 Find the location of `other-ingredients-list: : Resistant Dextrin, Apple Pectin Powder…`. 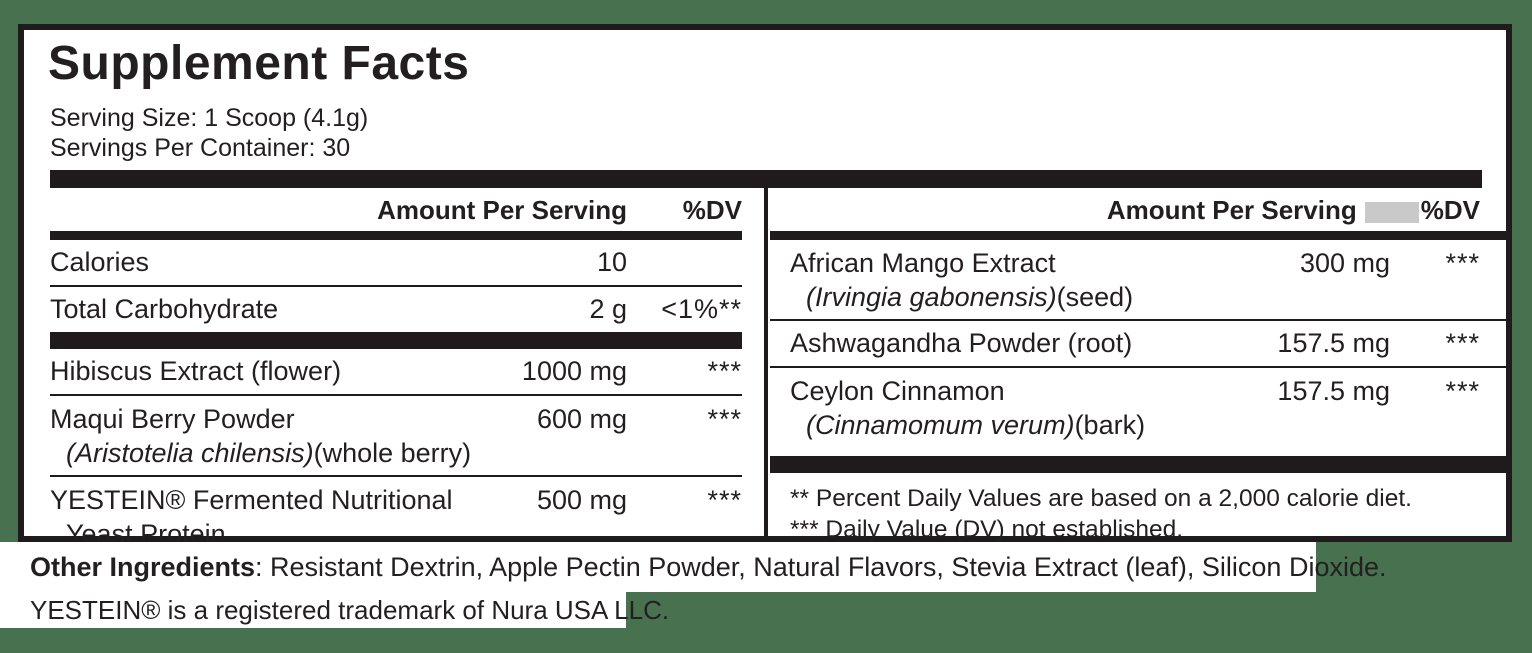

other-ingredients-list: : Resistant Dextrin, Apple Pectin Powder… is located at coordinates (821, 566).